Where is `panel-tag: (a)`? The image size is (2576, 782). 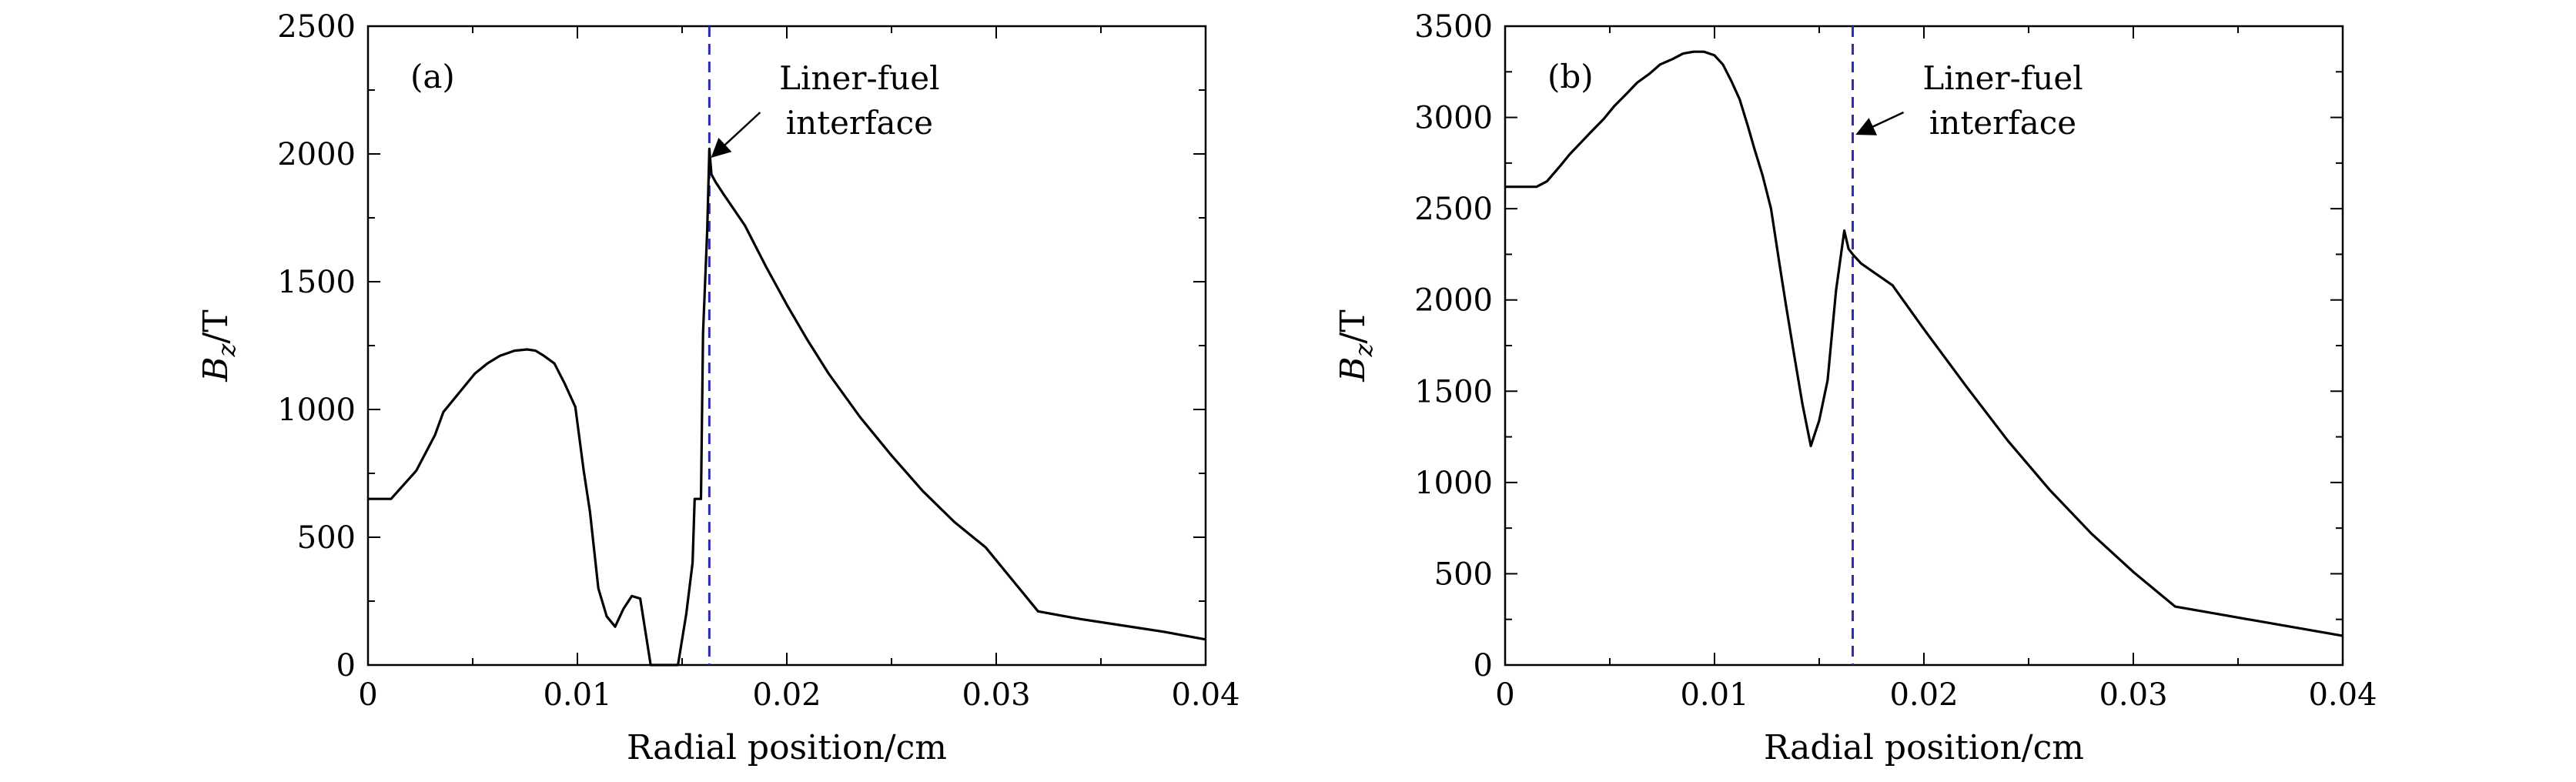
panel-tag: (a) is located at coordinates (433, 76).